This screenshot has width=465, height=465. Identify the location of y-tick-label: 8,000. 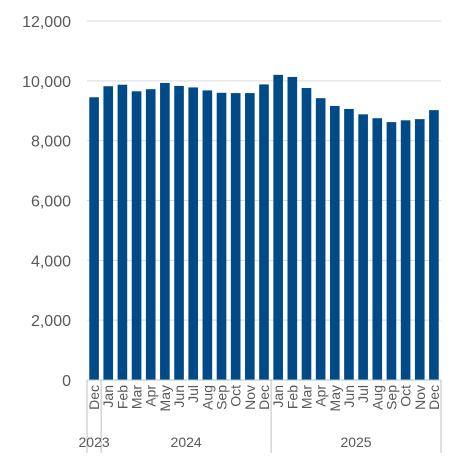
(51, 142).